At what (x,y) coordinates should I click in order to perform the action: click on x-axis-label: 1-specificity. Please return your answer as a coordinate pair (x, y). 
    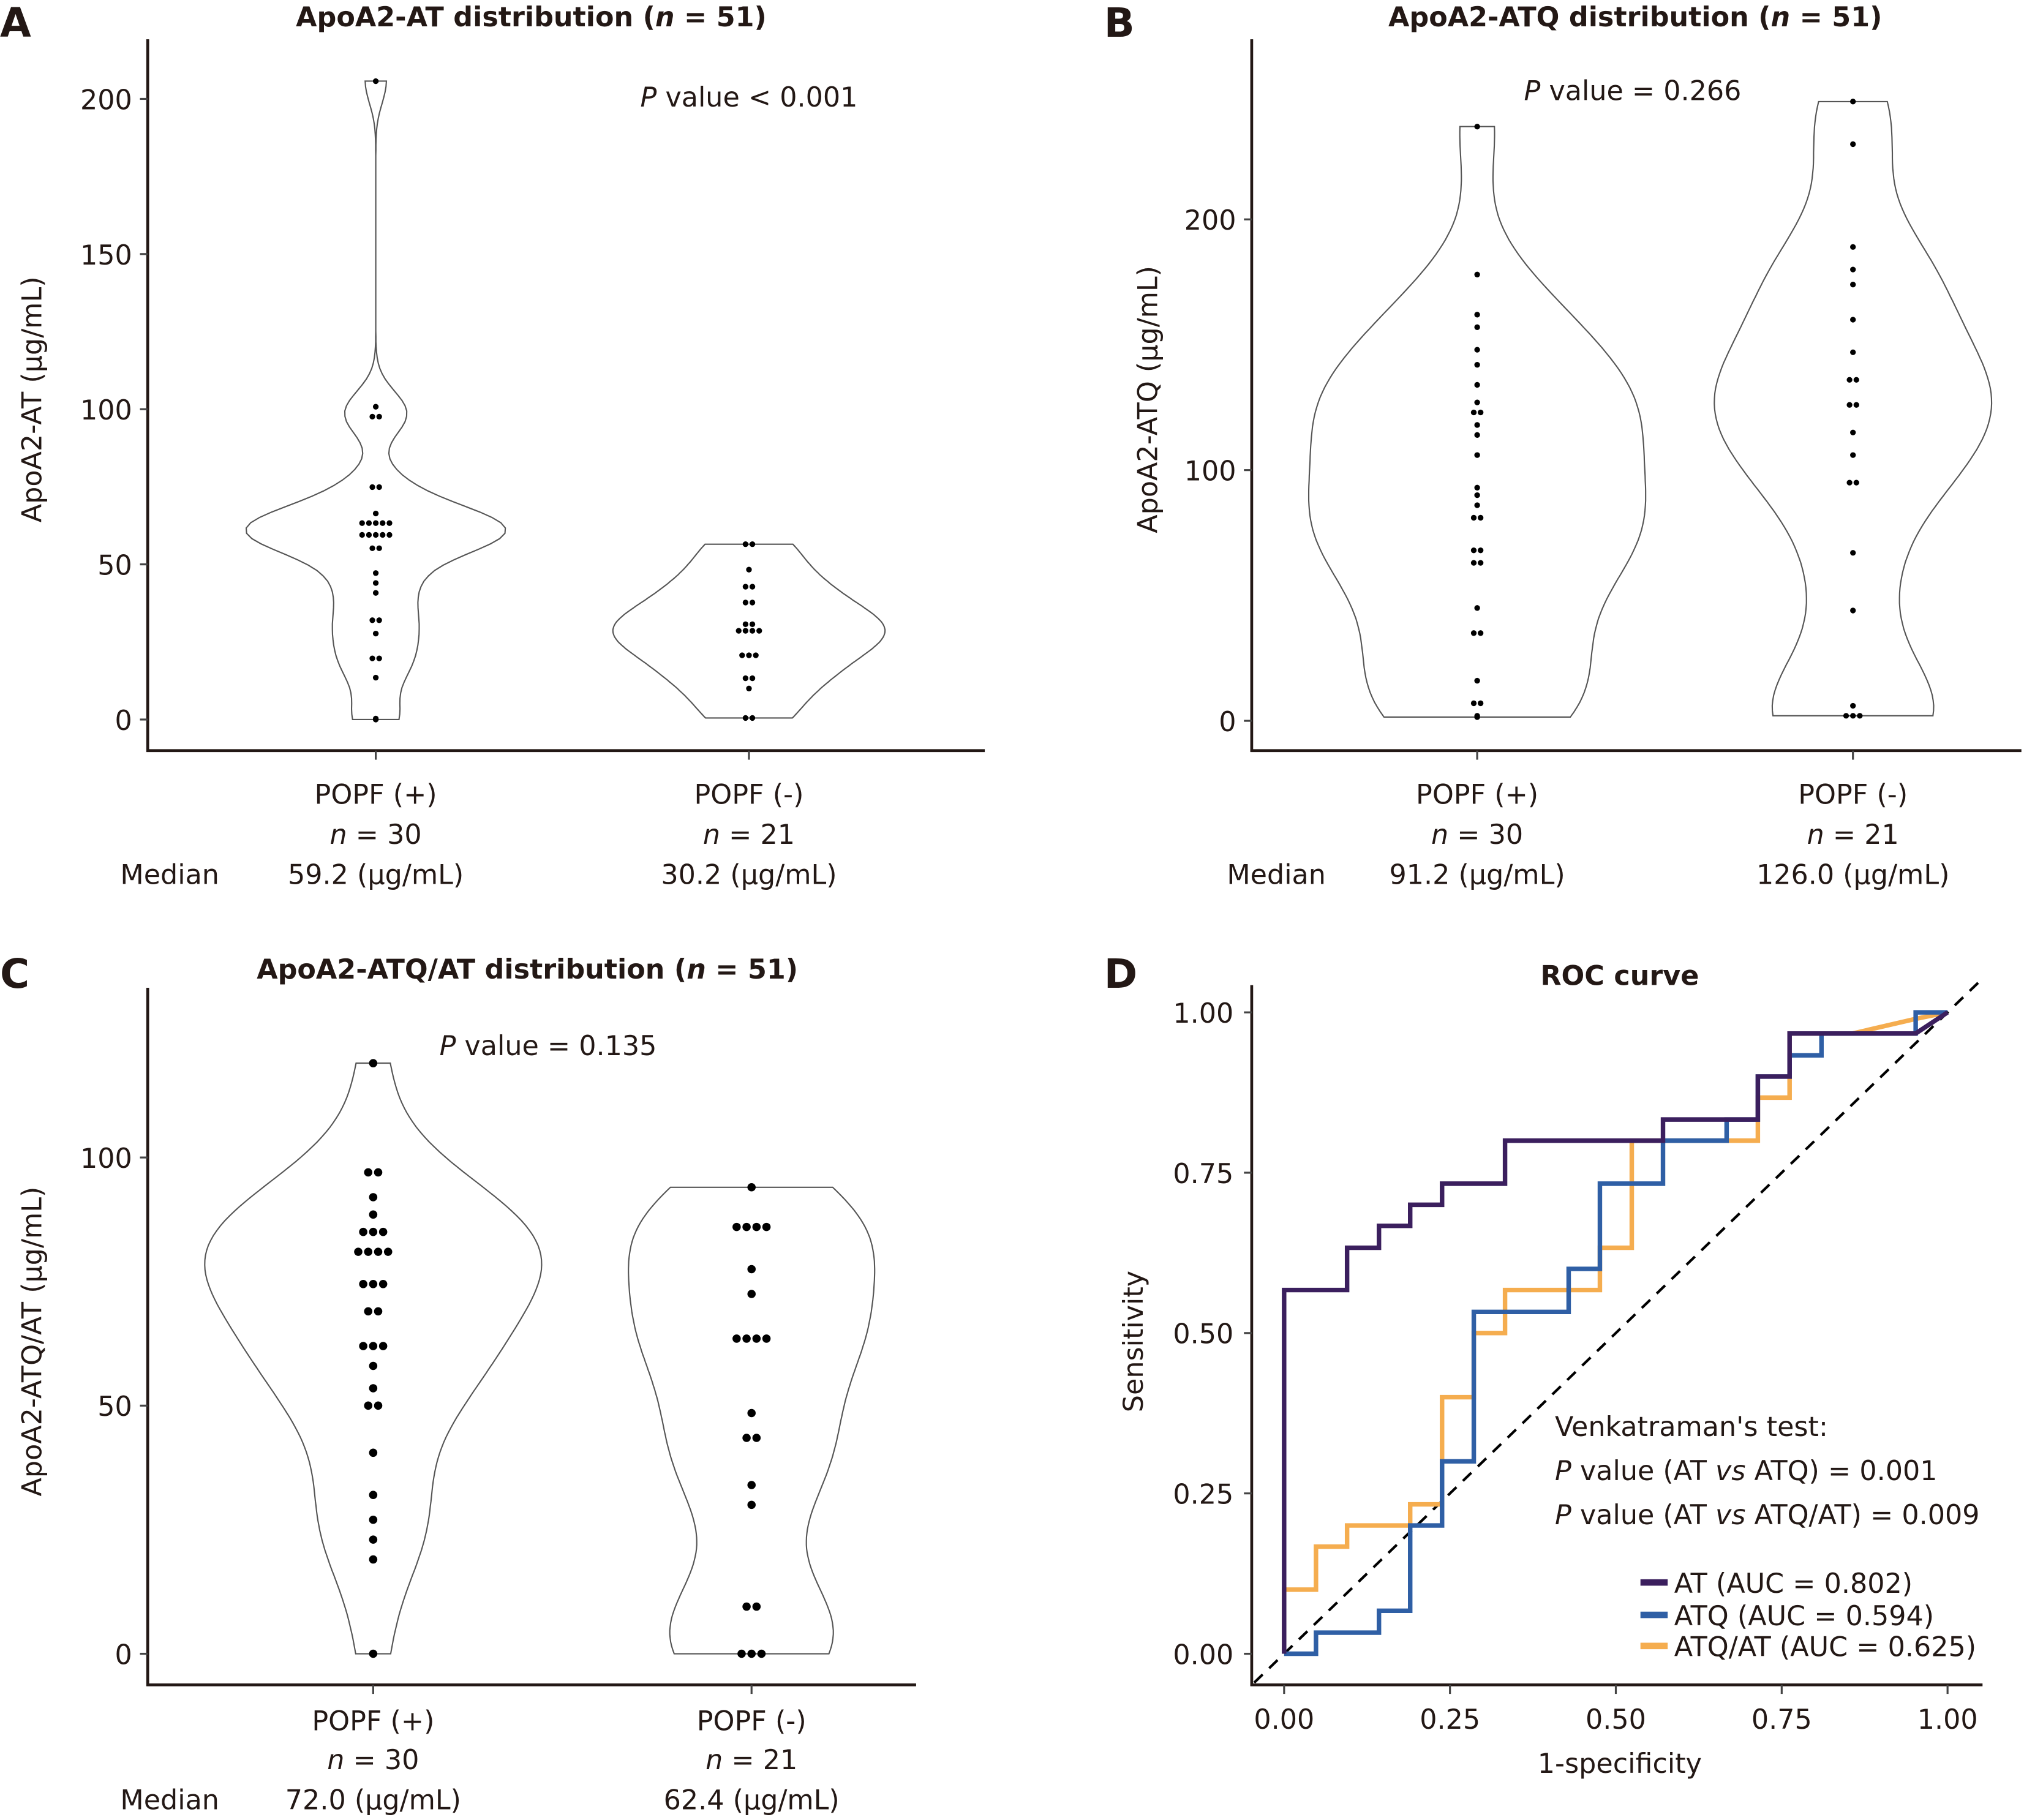
    Looking at the image, I should click on (1620, 1764).